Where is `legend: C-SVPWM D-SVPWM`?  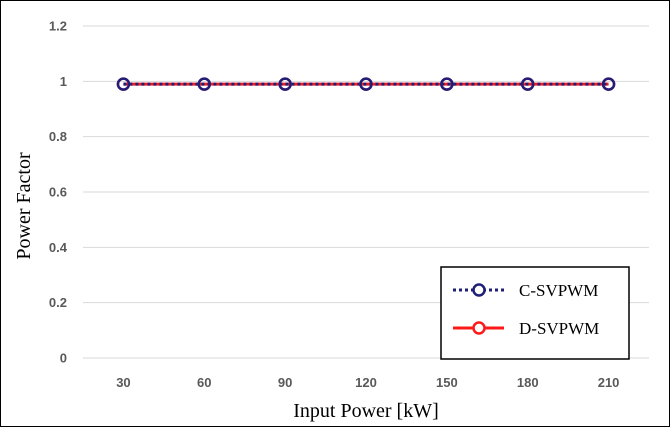
legend: C-SVPWM D-SVPWM is located at coordinates (535, 313).